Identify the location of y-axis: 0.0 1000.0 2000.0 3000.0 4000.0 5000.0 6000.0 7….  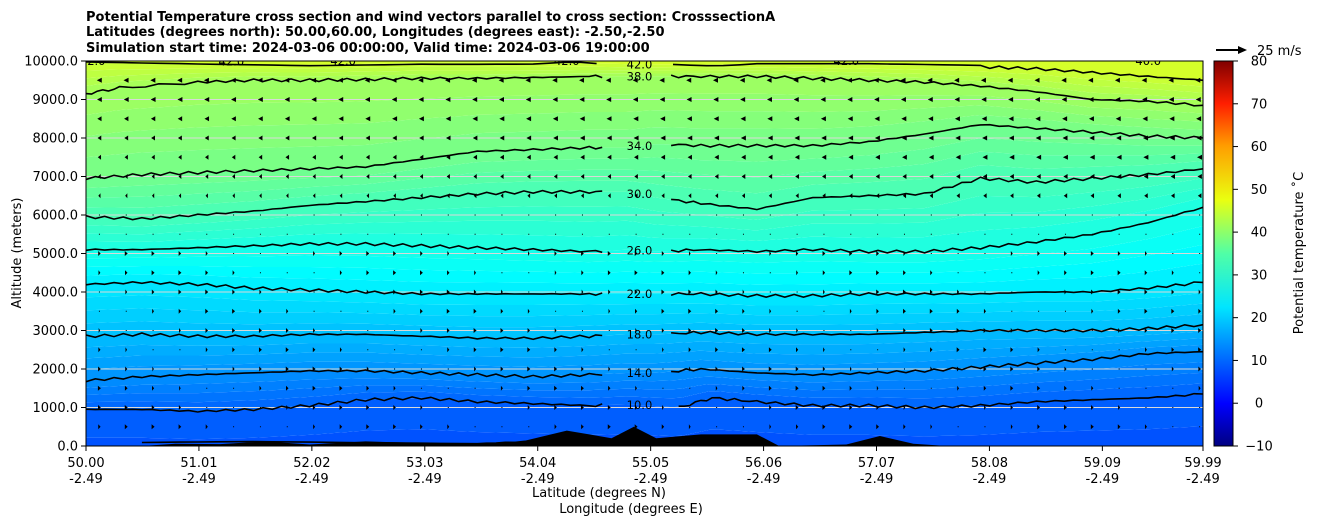
(55, 255).